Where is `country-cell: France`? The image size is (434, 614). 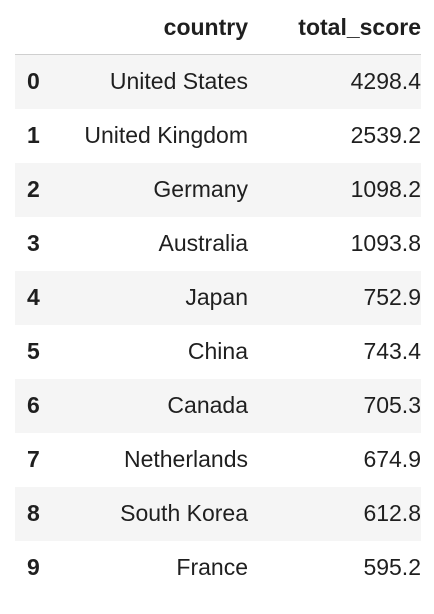 country-cell: France is located at coordinates (212, 567).